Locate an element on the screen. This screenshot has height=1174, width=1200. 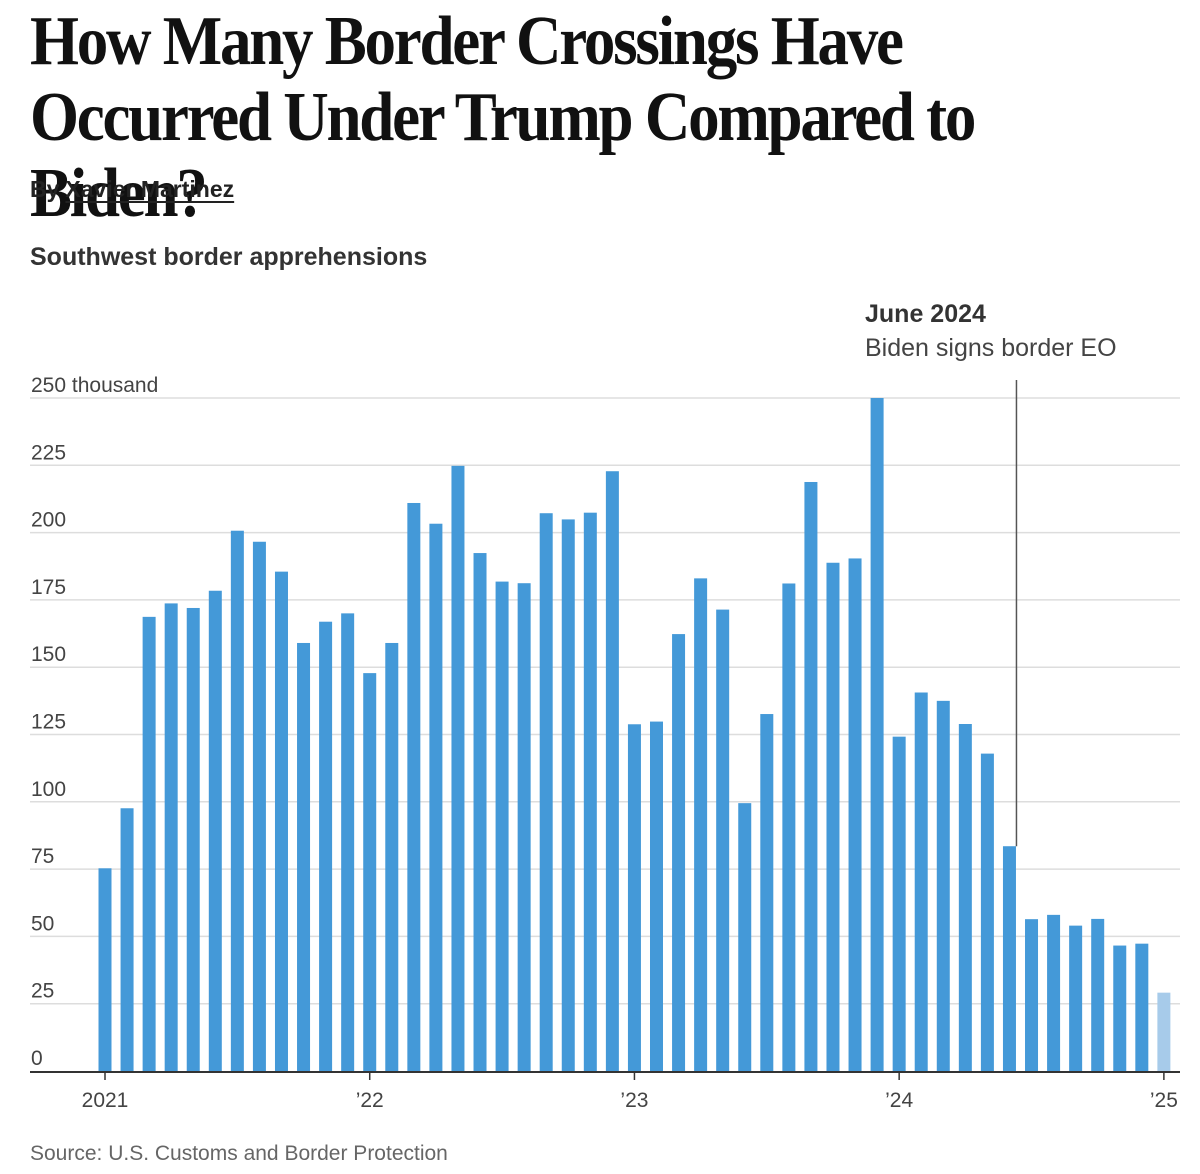
byline: By Xavier Martinez is located at coordinates (132, 189).